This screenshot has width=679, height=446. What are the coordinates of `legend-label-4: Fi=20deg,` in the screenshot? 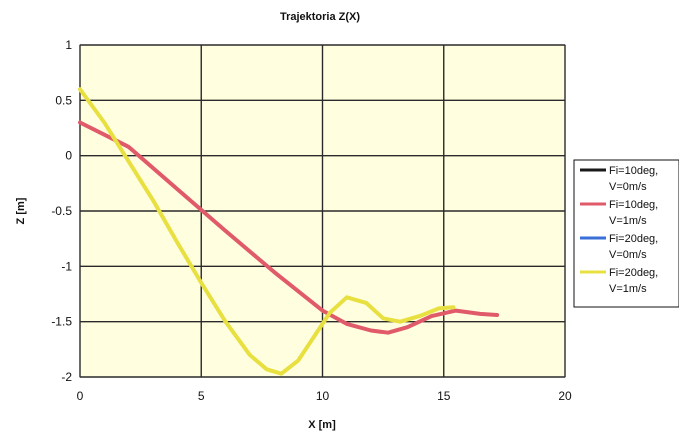 It's located at (633, 273).